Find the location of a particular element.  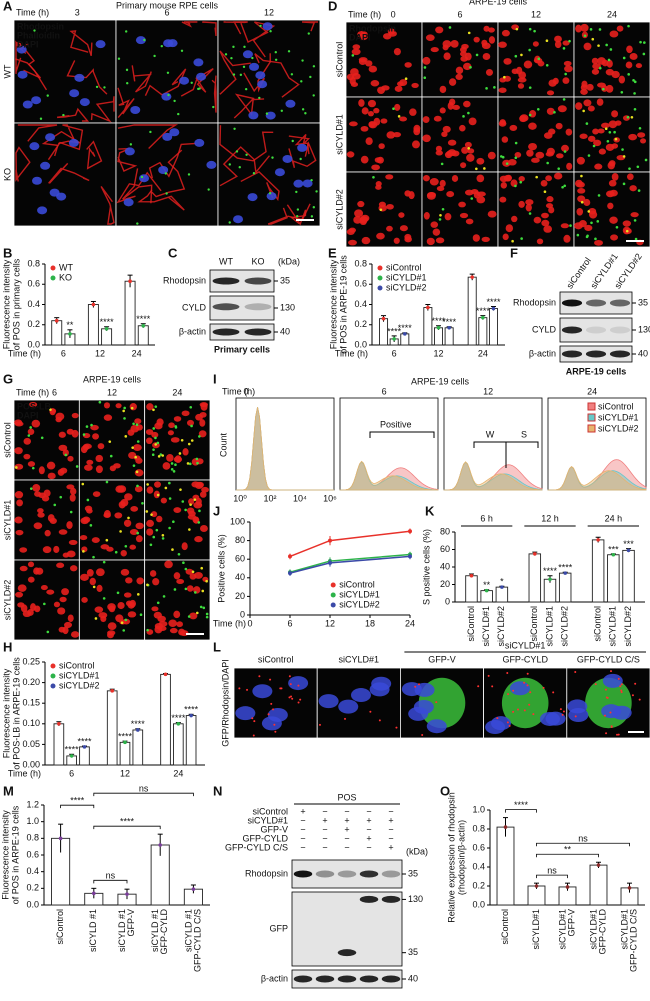

x-tick-label: 18 is located at coordinates (370, 623).